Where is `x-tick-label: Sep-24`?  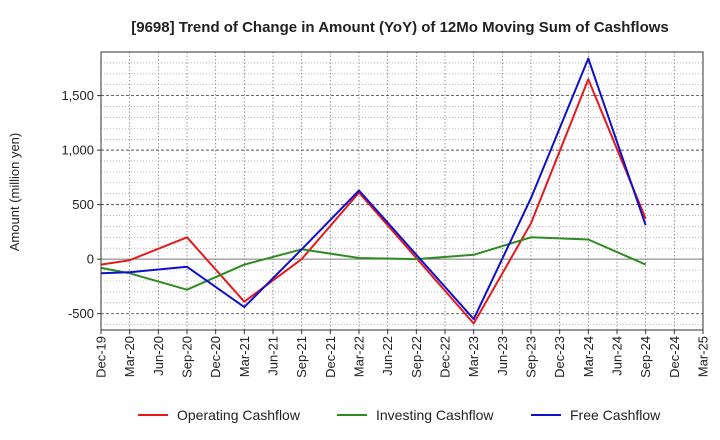
x-tick-label: Sep-24 is located at coordinates (645, 357).